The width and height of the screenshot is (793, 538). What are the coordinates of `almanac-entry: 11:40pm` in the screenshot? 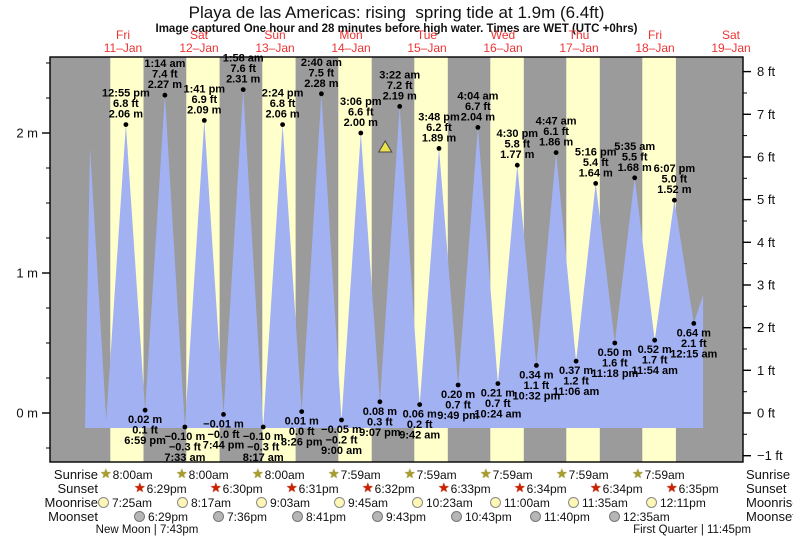 It's located at (560, 517).